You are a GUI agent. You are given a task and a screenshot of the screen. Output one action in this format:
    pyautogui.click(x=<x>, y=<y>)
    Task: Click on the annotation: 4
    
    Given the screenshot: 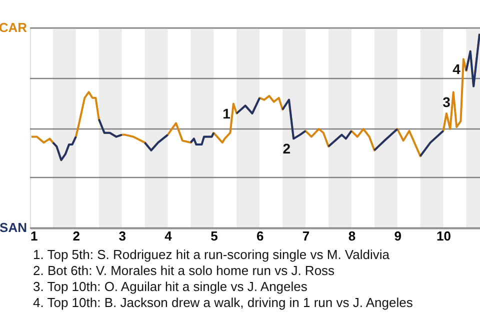 What is the action you would take?
    pyautogui.click(x=456, y=69)
    